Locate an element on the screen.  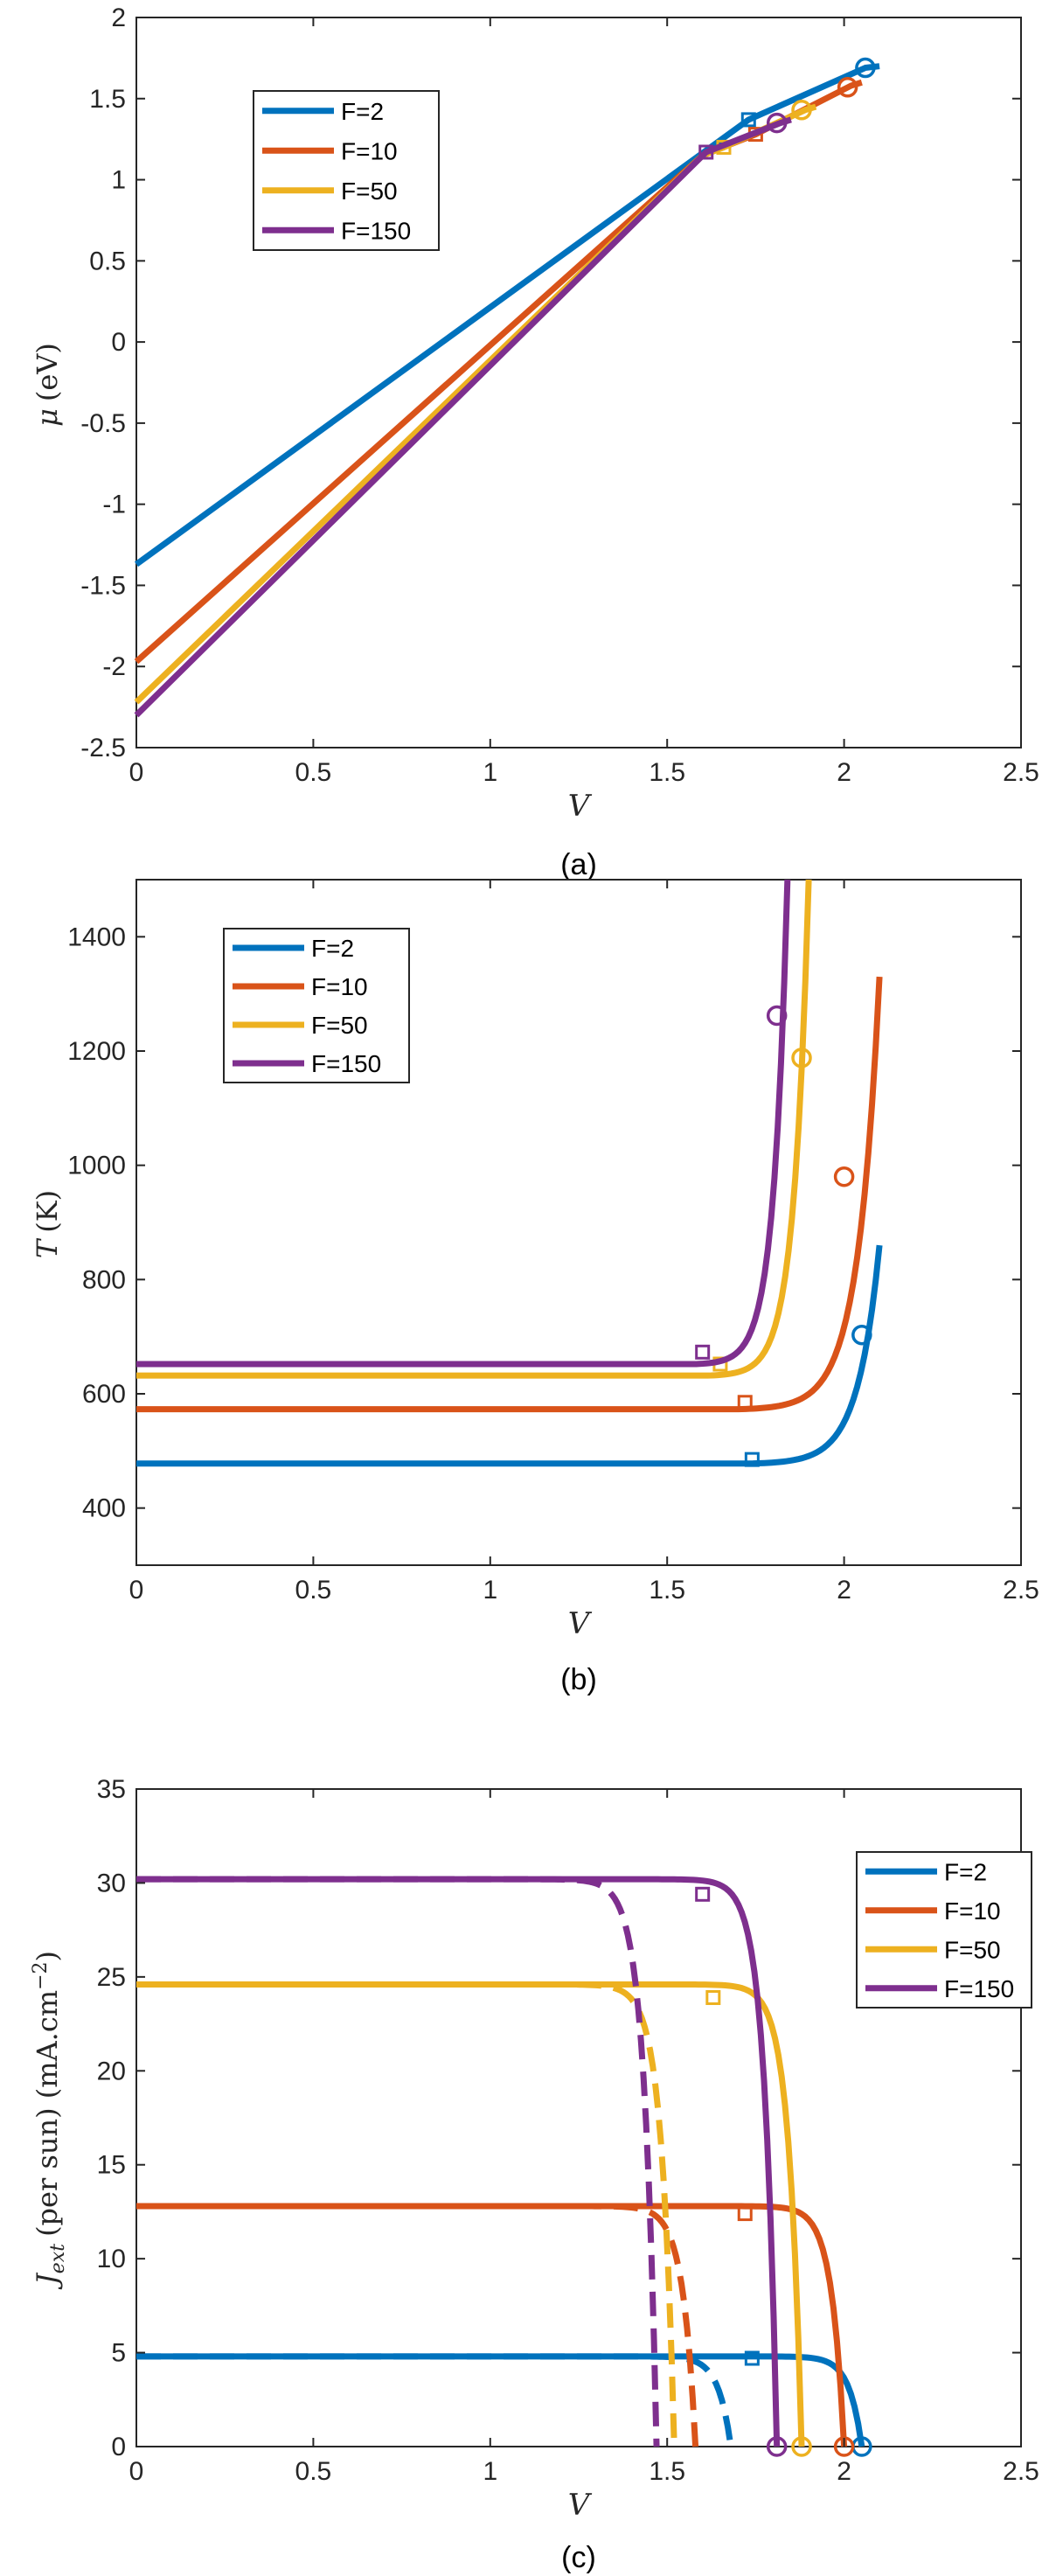
b-legend-label: F=10 is located at coordinates (339, 986).